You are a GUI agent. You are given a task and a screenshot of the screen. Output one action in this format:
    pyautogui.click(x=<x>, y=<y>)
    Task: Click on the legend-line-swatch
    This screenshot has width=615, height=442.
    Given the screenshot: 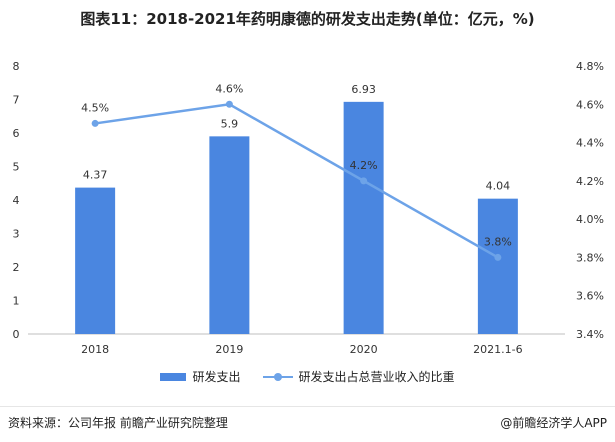 What is the action you would take?
    pyautogui.click(x=277, y=377)
    